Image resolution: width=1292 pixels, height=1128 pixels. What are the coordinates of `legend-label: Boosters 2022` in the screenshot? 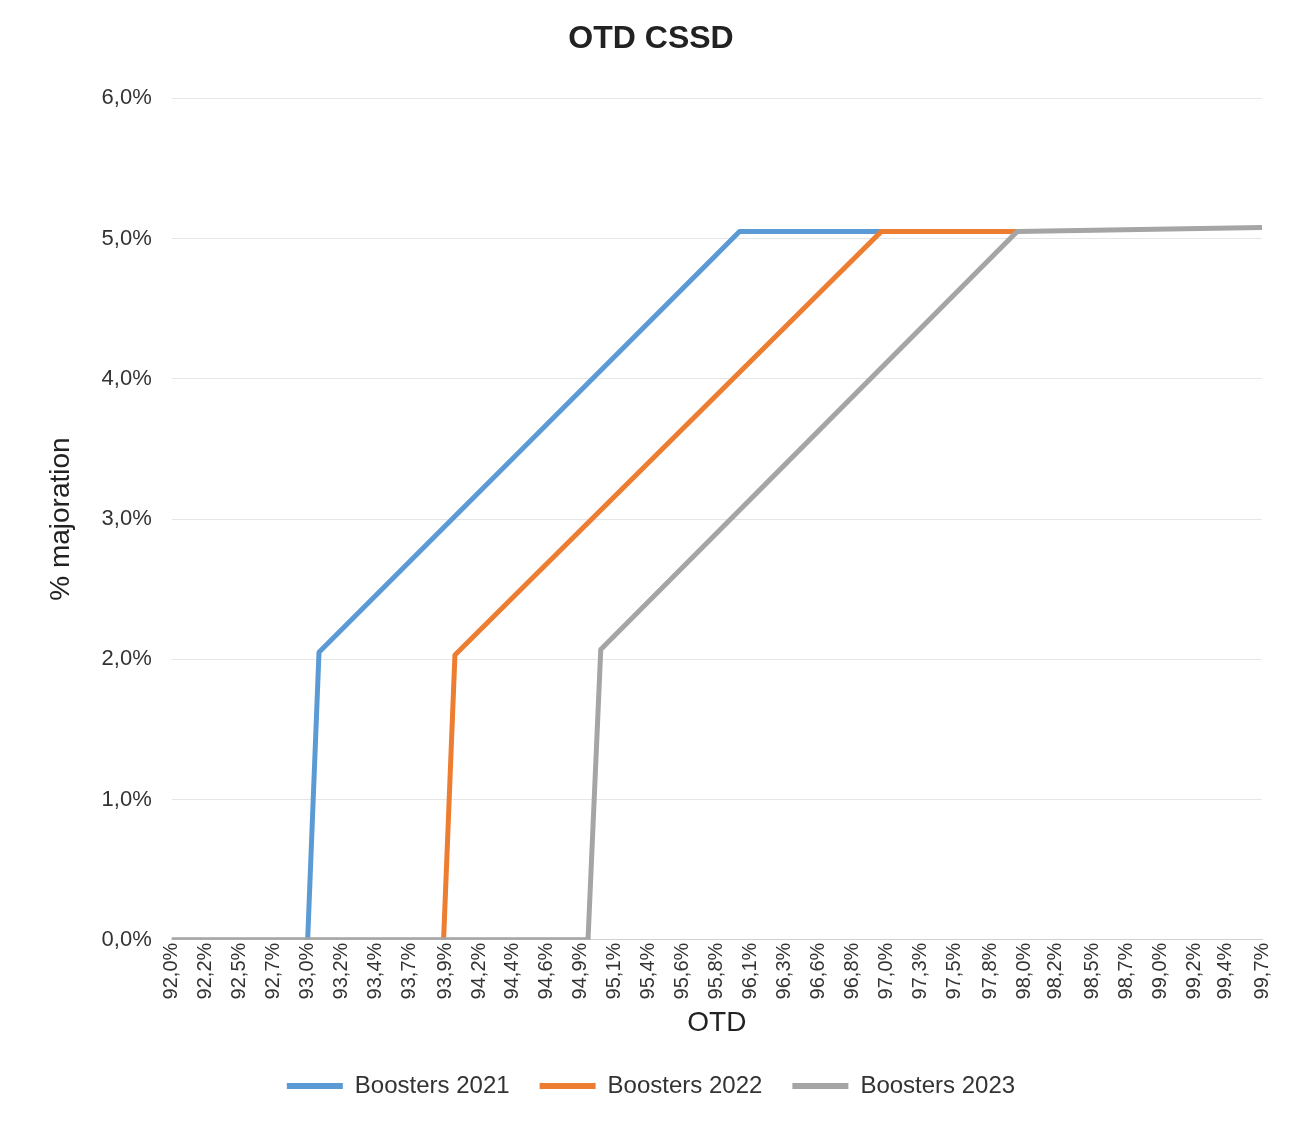 It's located at (685, 1084).